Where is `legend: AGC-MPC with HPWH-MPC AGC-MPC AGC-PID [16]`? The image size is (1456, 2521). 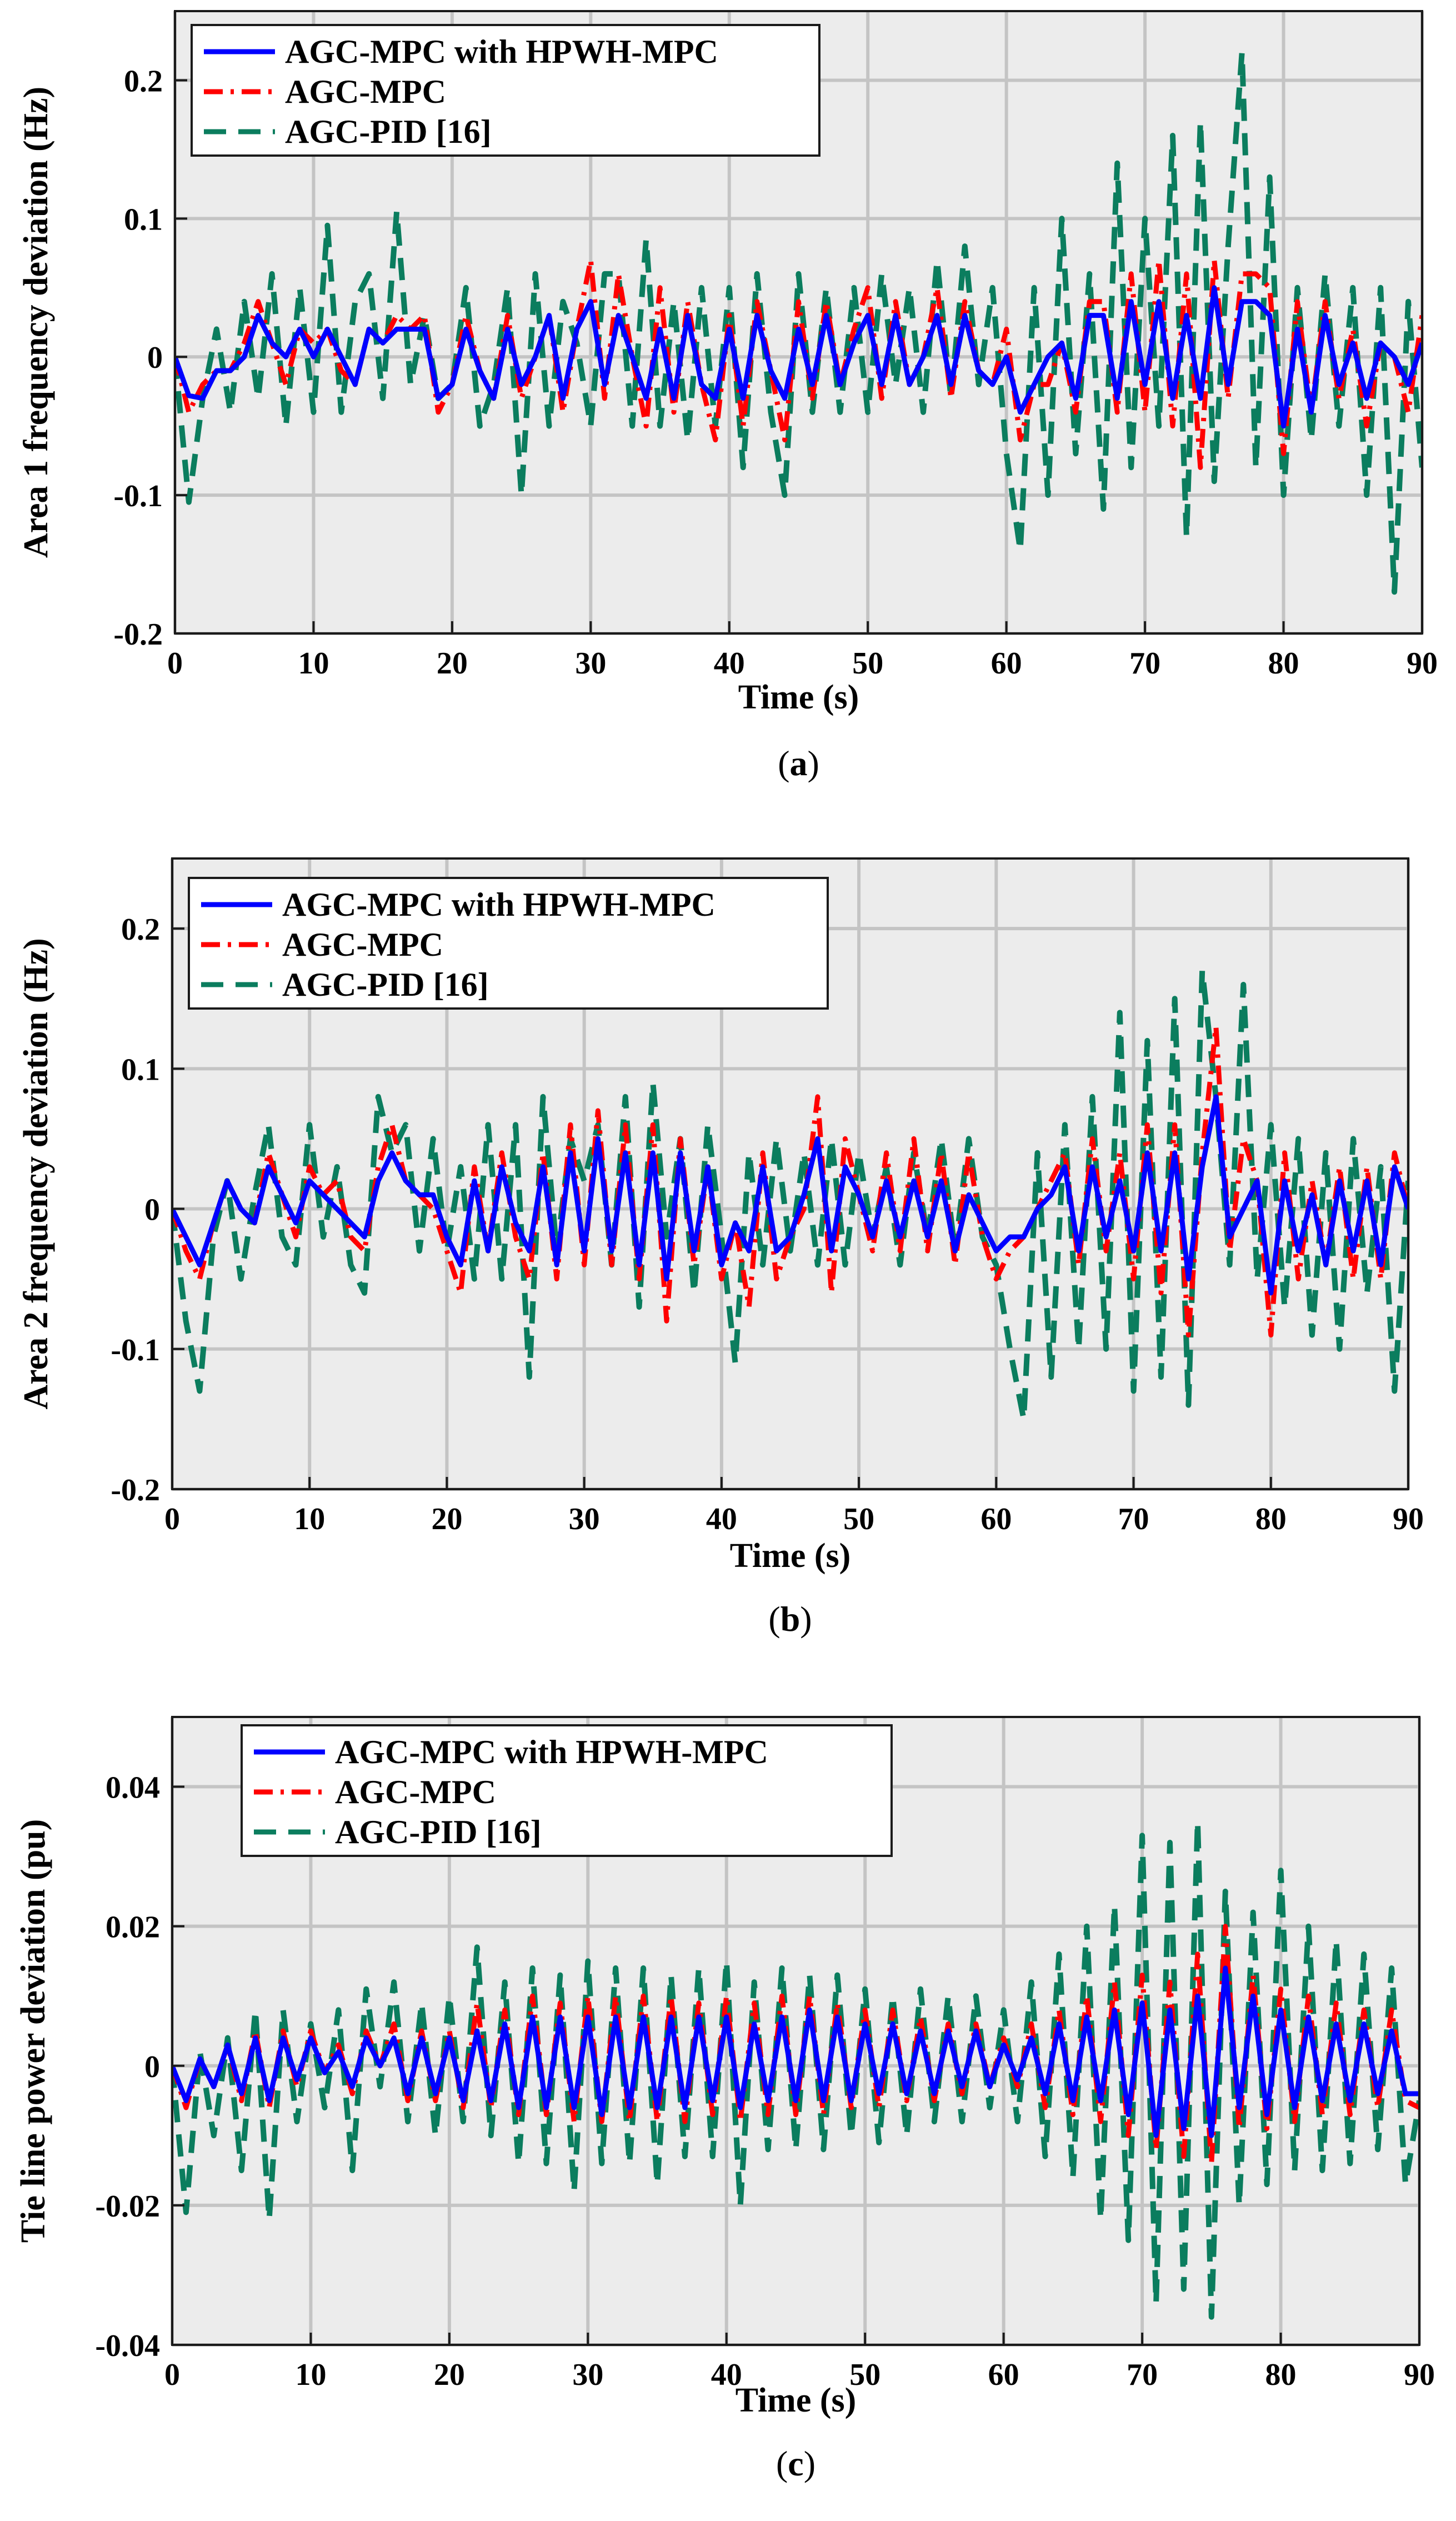
legend: AGC-MPC with HPWH-MPC AGC-MPC AGC-PID [16] is located at coordinates (567, 1791).